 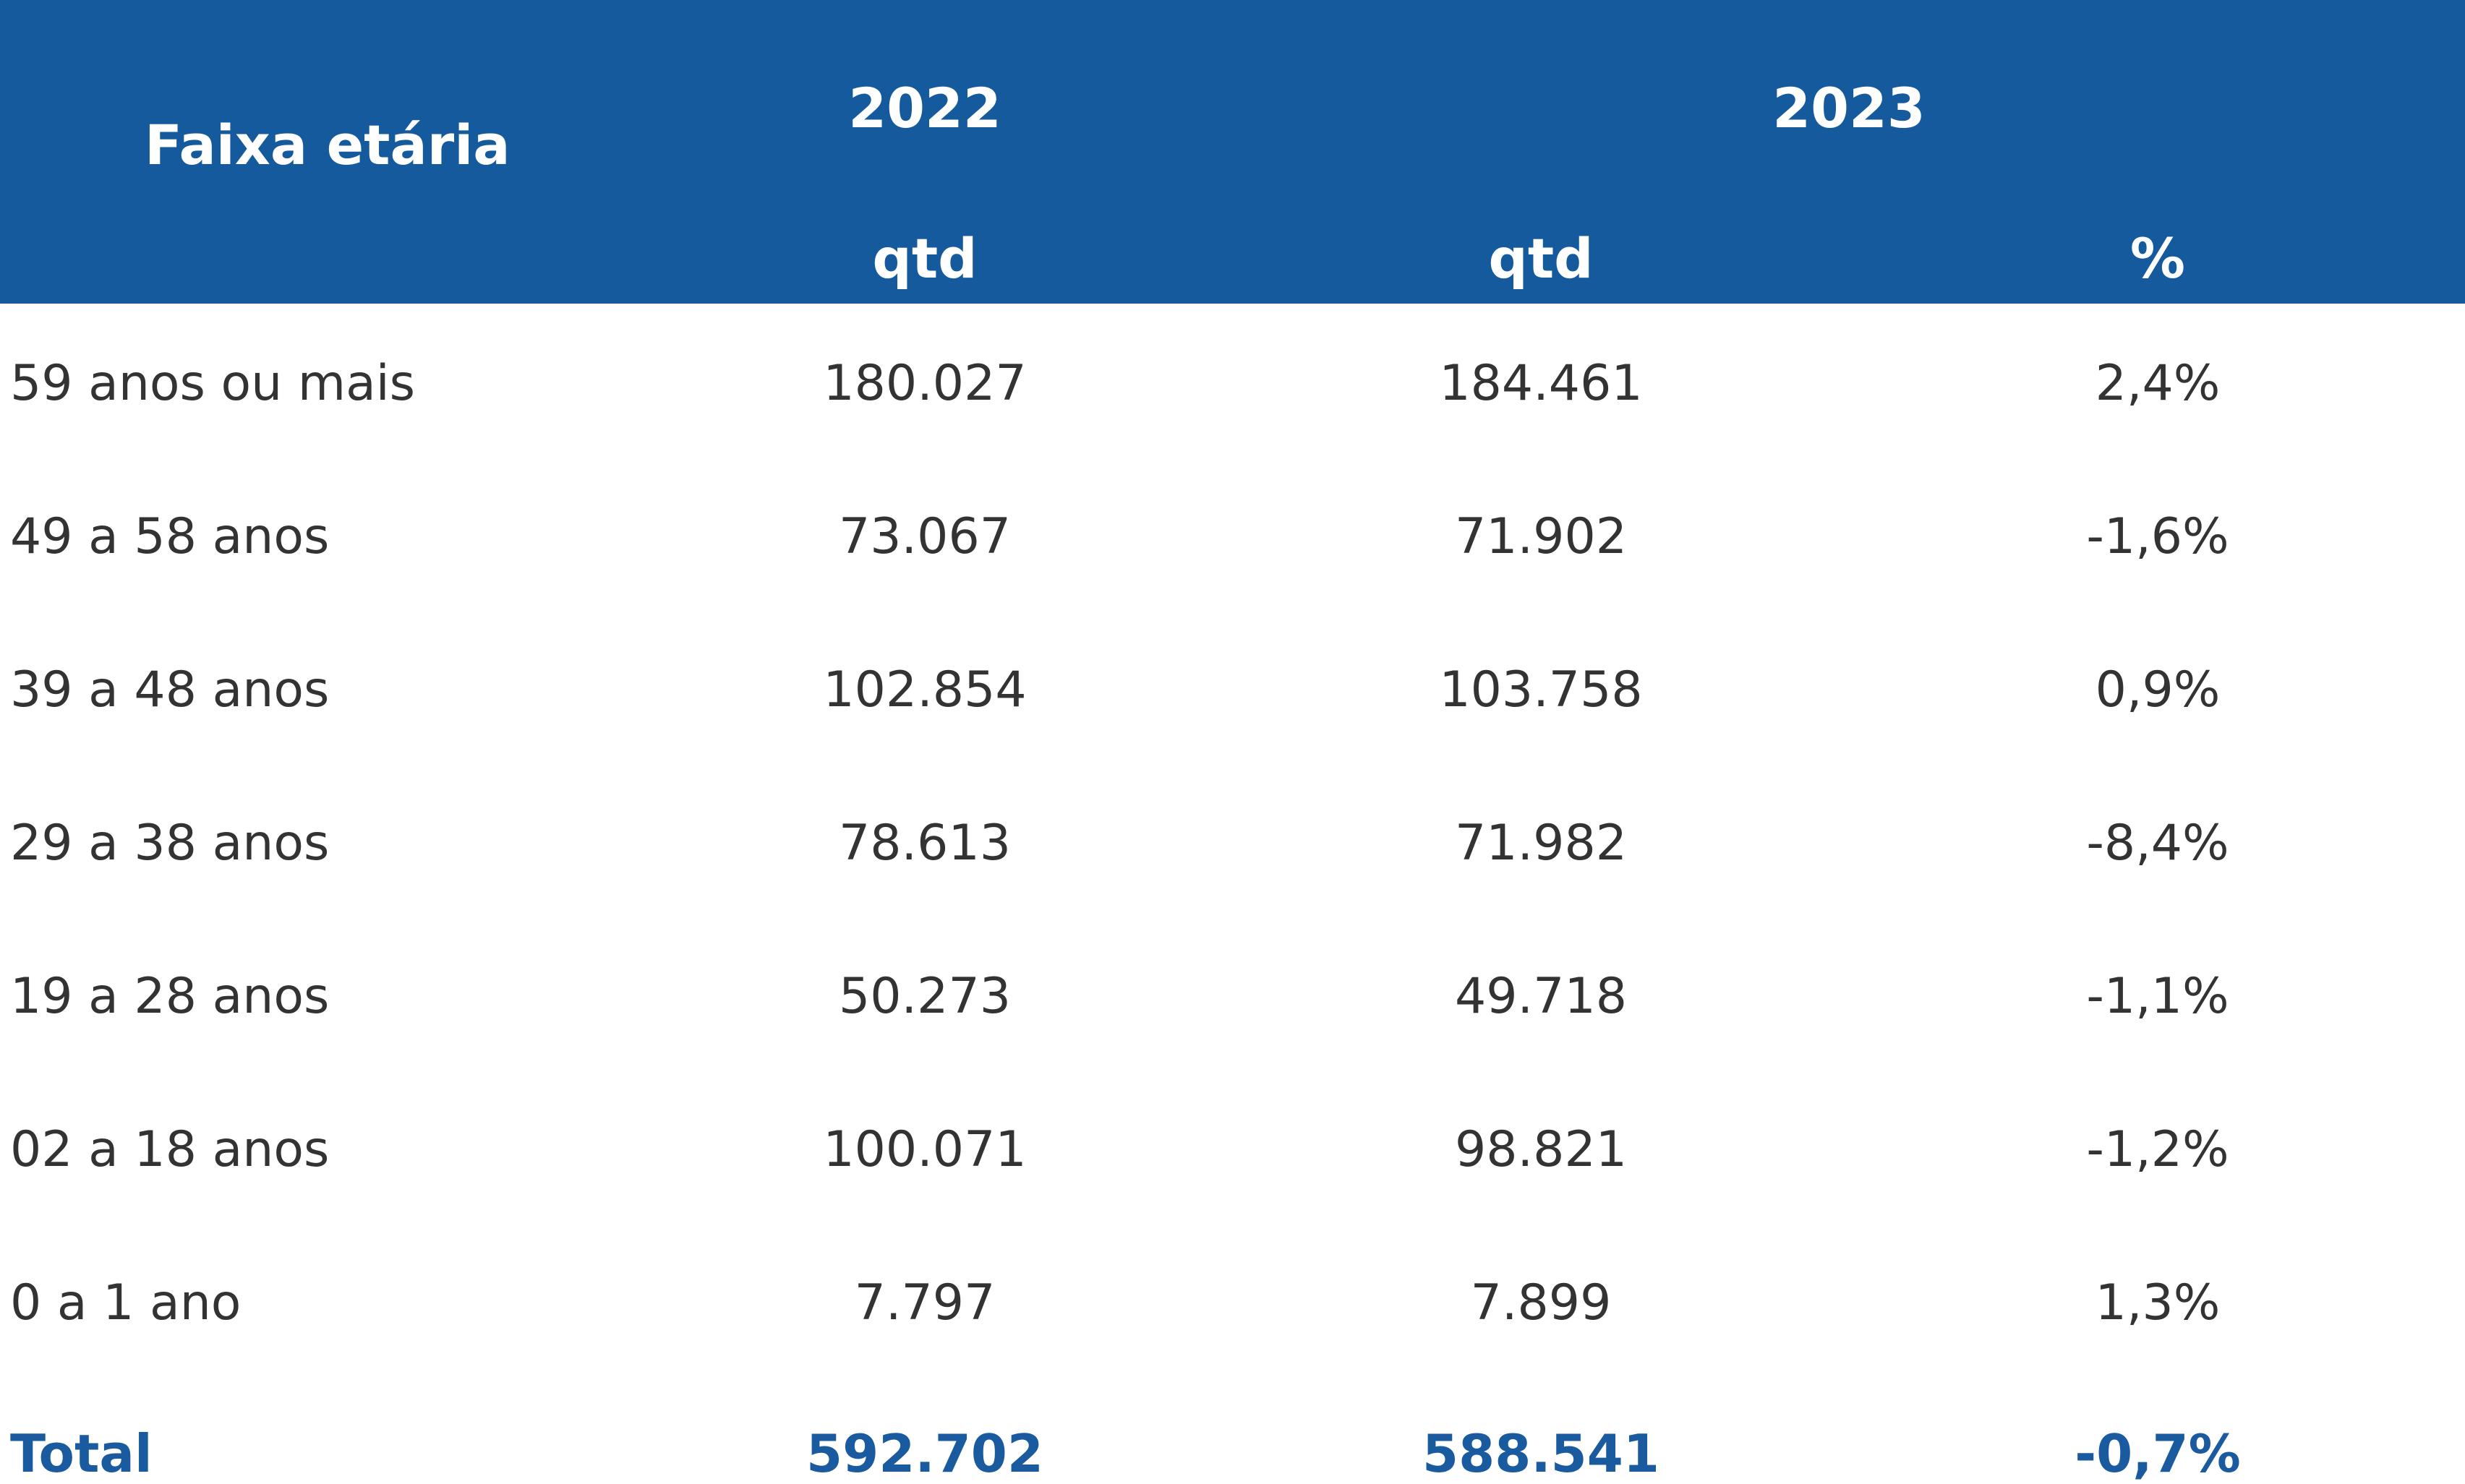 I want to click on row-faixa: 02 a 18 anos, so click(x=170, y=1149).